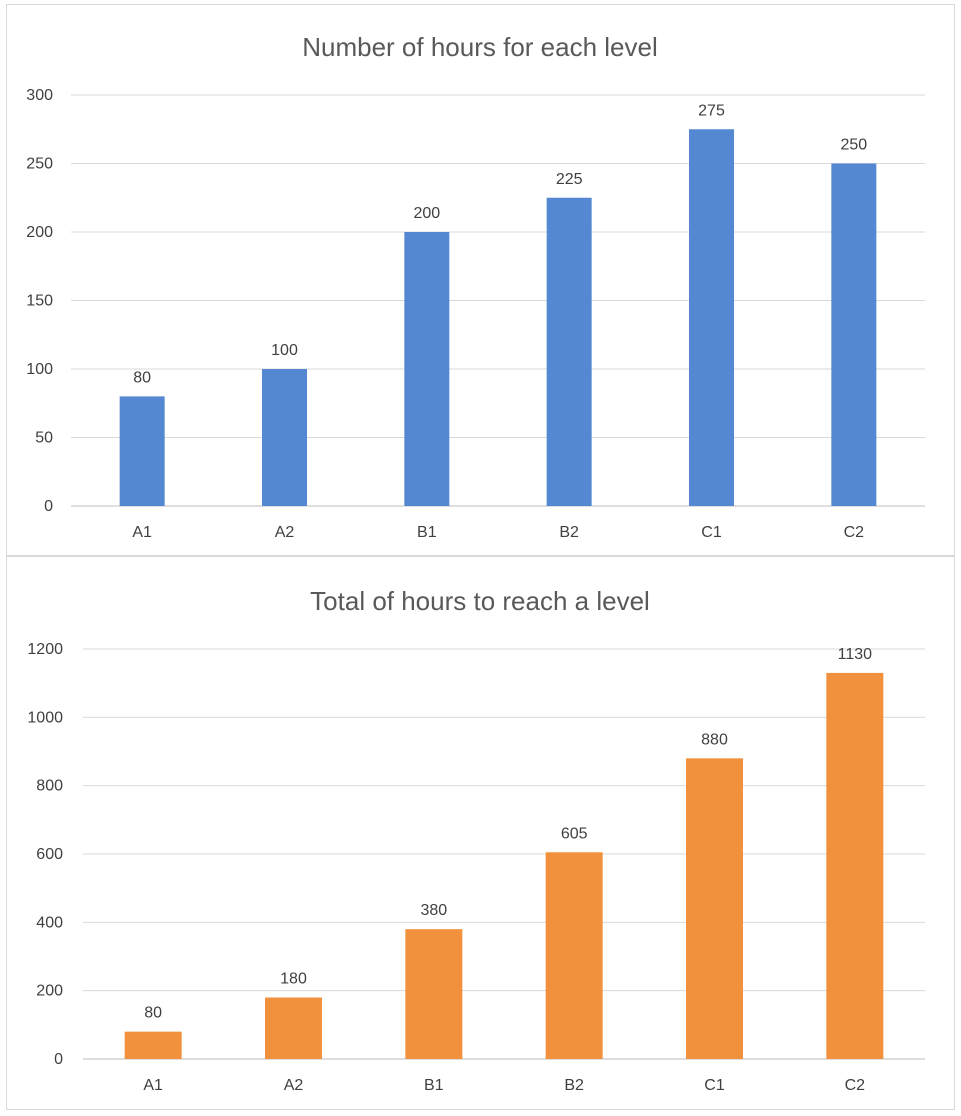 The height and width of the screenshot is (1116, 961). Describe the element at coordinates (574, 833) in the screenshot. I see `data-label: 605` at that location.